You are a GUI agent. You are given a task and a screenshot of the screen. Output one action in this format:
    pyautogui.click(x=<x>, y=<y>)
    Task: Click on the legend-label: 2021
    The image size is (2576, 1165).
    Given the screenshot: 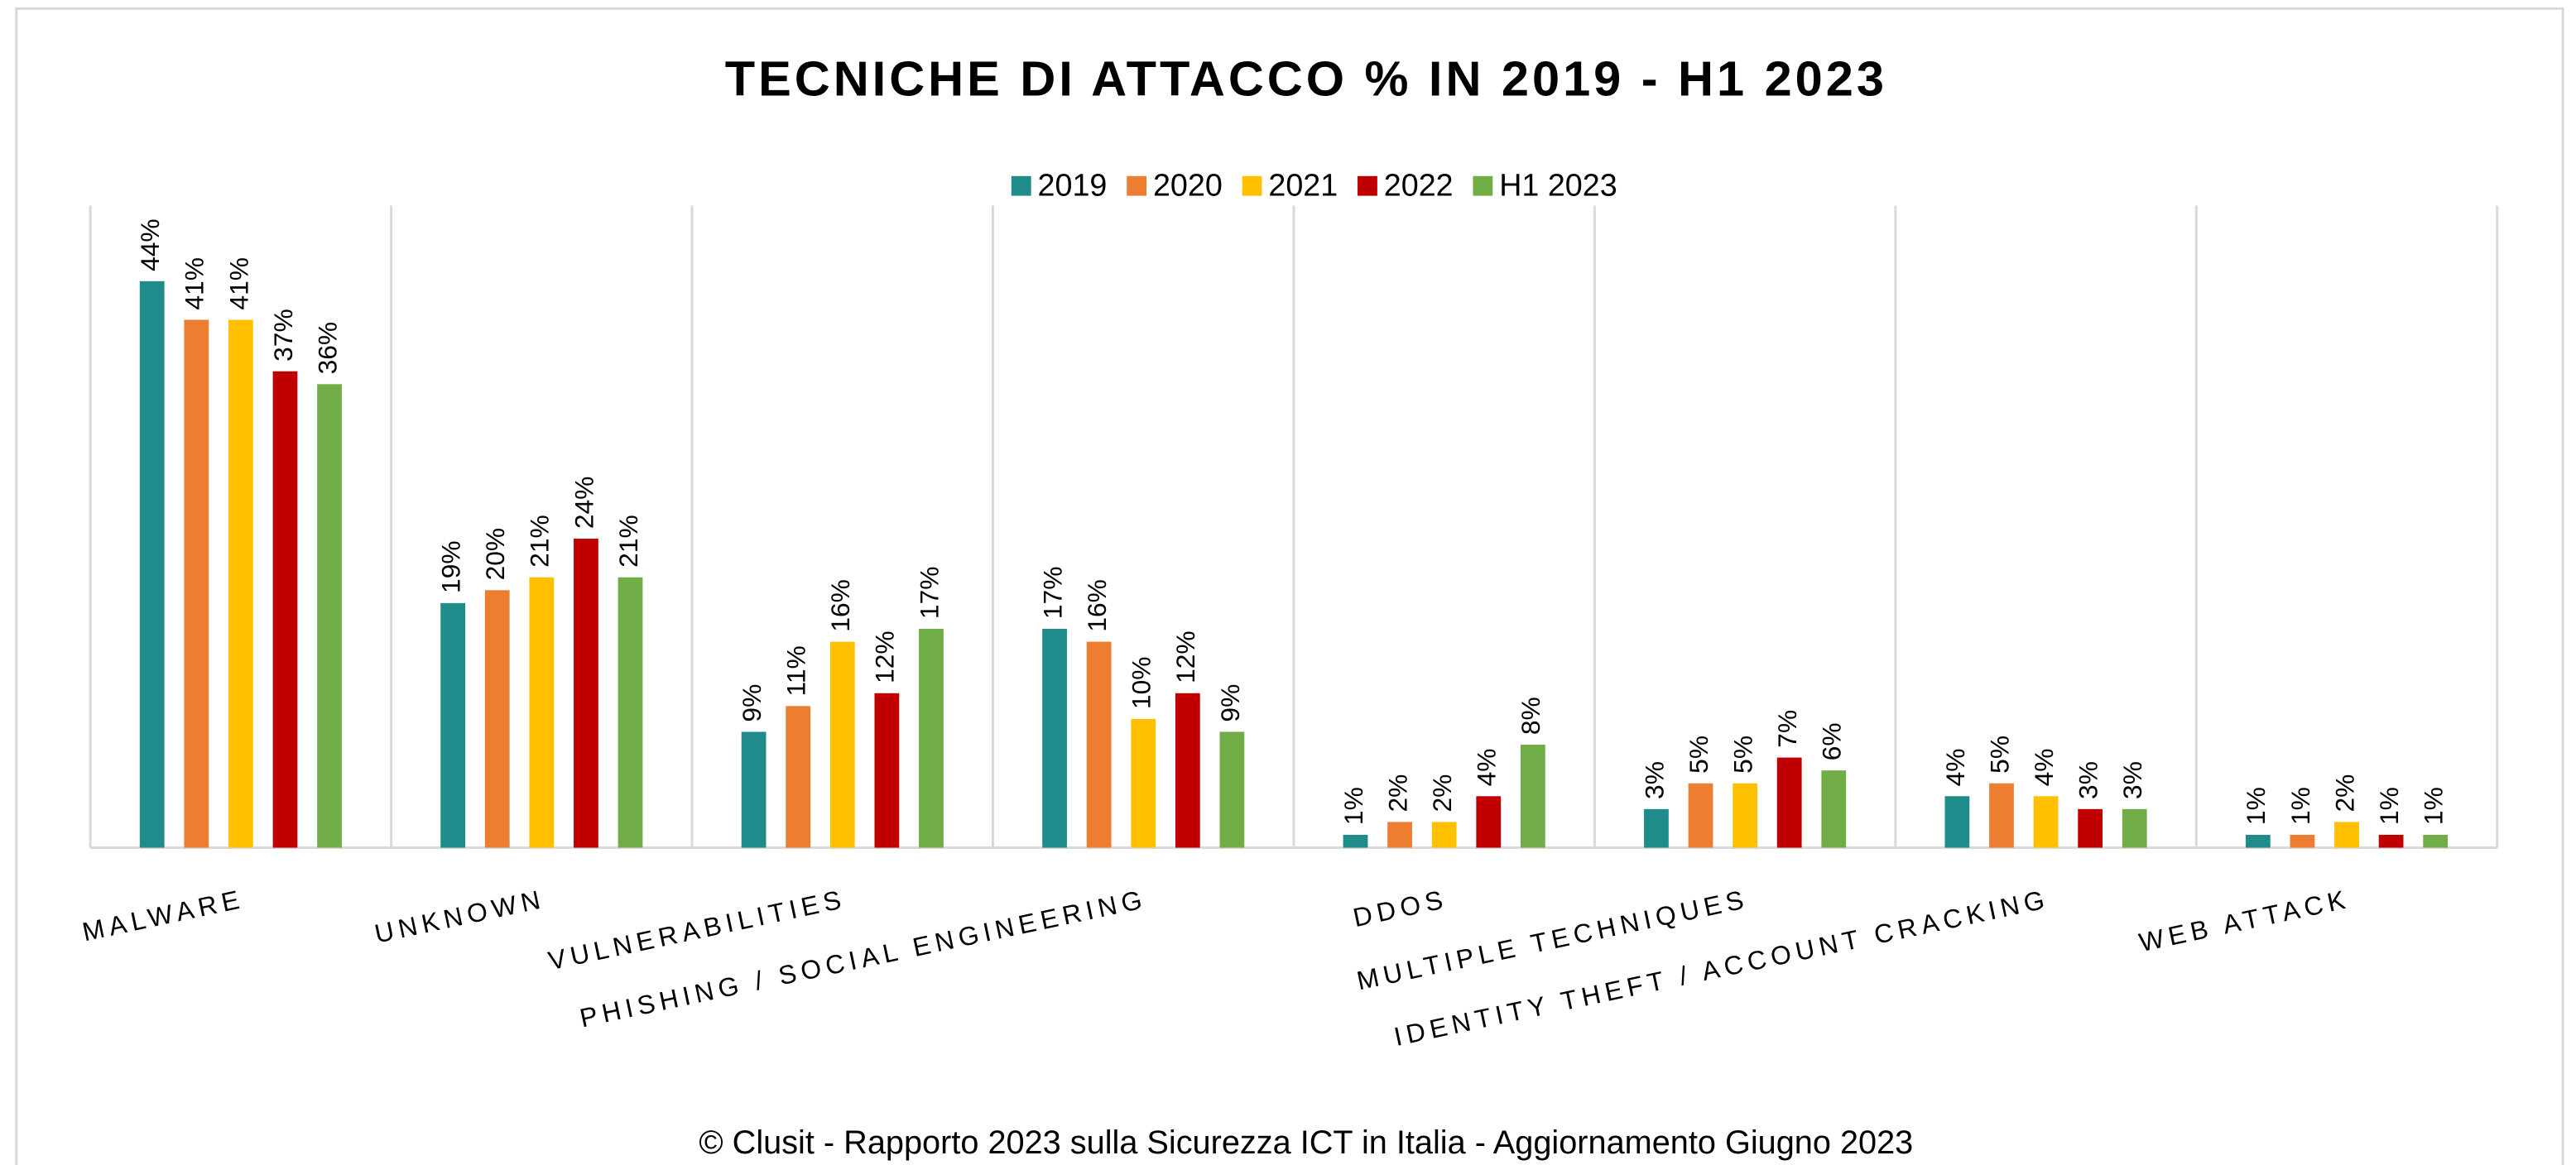 What is the action you would take?
    pyautogui.click(x=1303, y=185)
    